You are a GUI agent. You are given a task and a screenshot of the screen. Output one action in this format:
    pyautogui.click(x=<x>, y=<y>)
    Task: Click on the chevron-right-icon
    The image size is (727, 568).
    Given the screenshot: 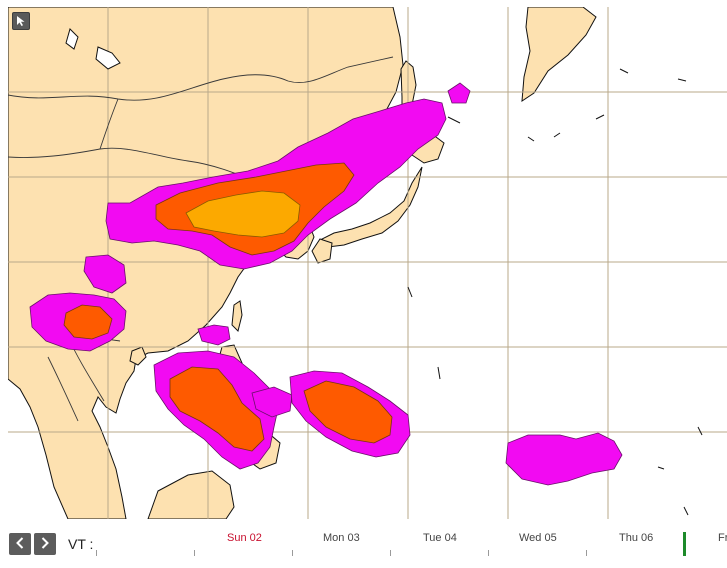 What is the action you would take?
    pyautogui.click(x=45, y=544)
    